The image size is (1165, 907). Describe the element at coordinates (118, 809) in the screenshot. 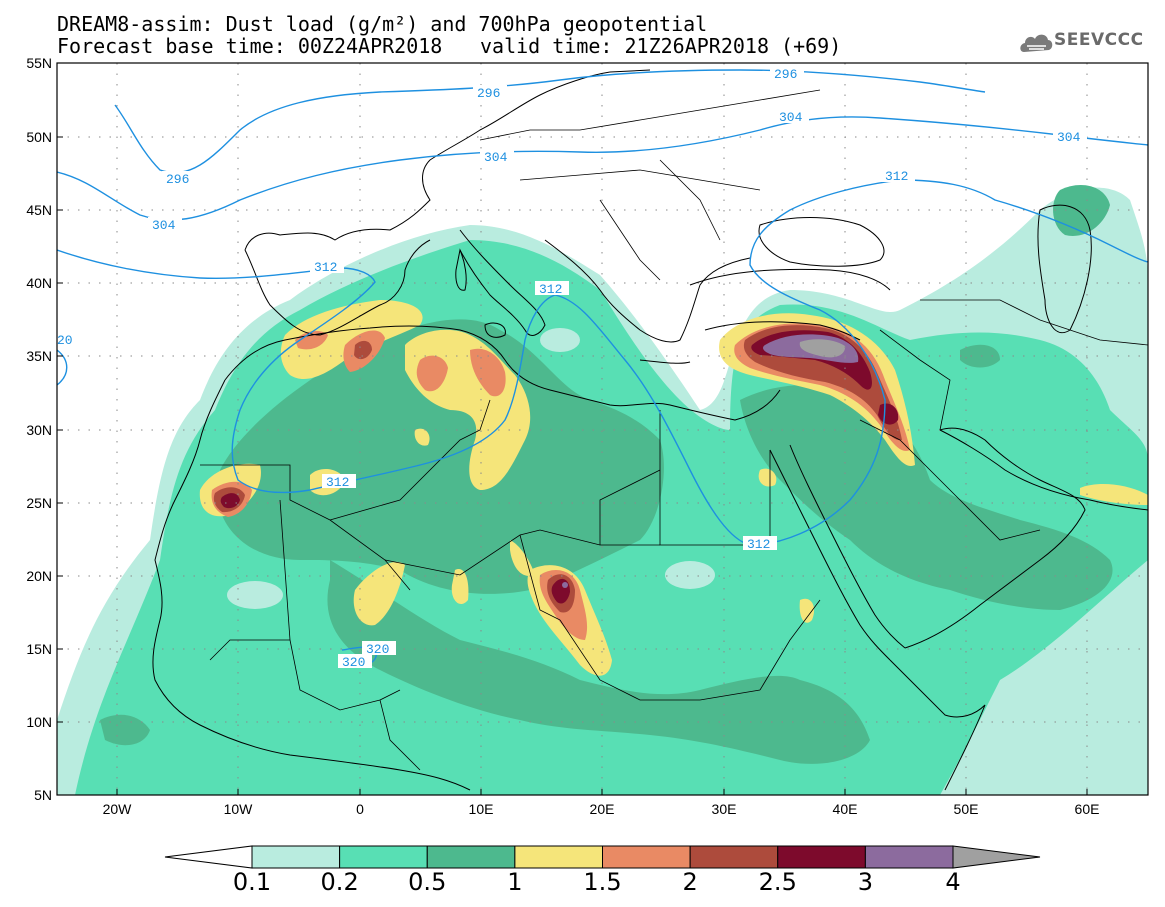

I see `lon-label-20w: 20W` at that location.